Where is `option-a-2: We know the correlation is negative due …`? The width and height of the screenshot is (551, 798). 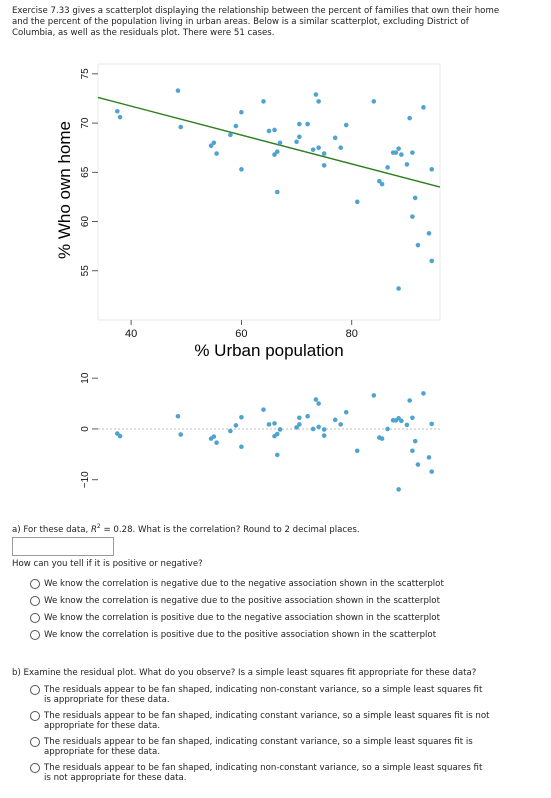
option-a-2: We know the correlation is negative due … is located at coordinates (237, 601).